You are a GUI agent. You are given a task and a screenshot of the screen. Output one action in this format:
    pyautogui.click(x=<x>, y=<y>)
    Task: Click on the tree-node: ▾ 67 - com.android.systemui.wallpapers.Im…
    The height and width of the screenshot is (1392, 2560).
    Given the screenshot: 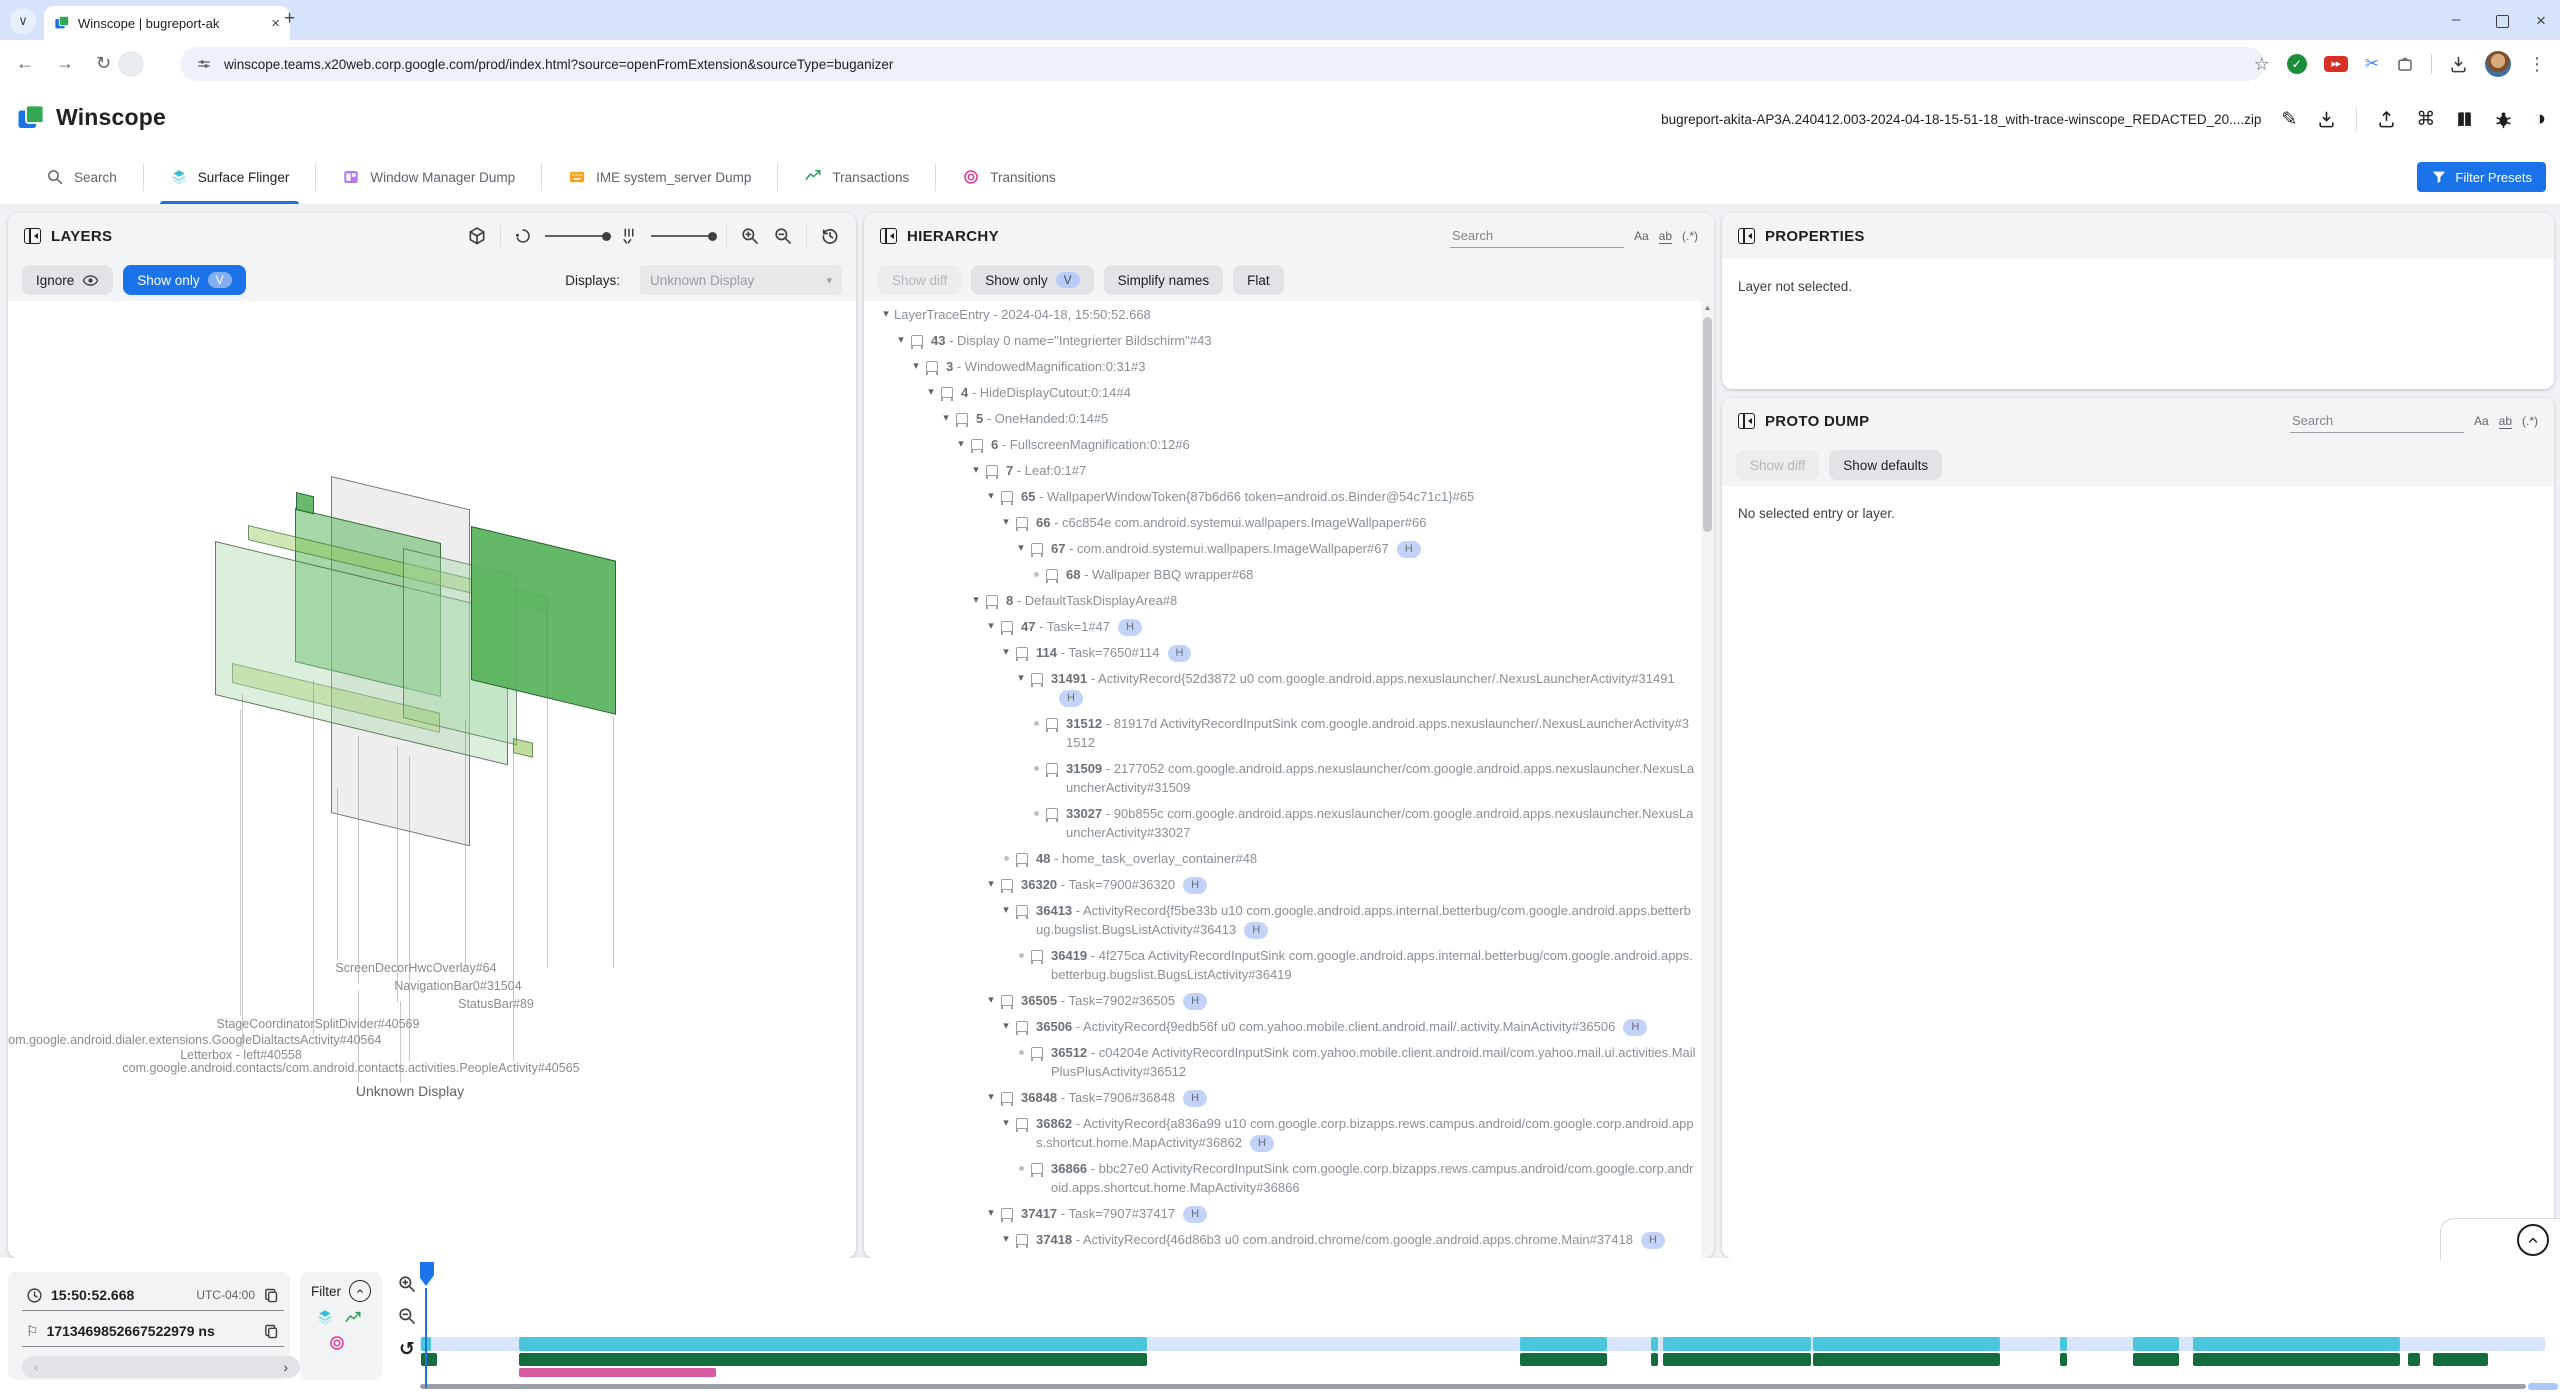 What is the action you would take?
    pyautogui.click(x=1282, y=548)
    